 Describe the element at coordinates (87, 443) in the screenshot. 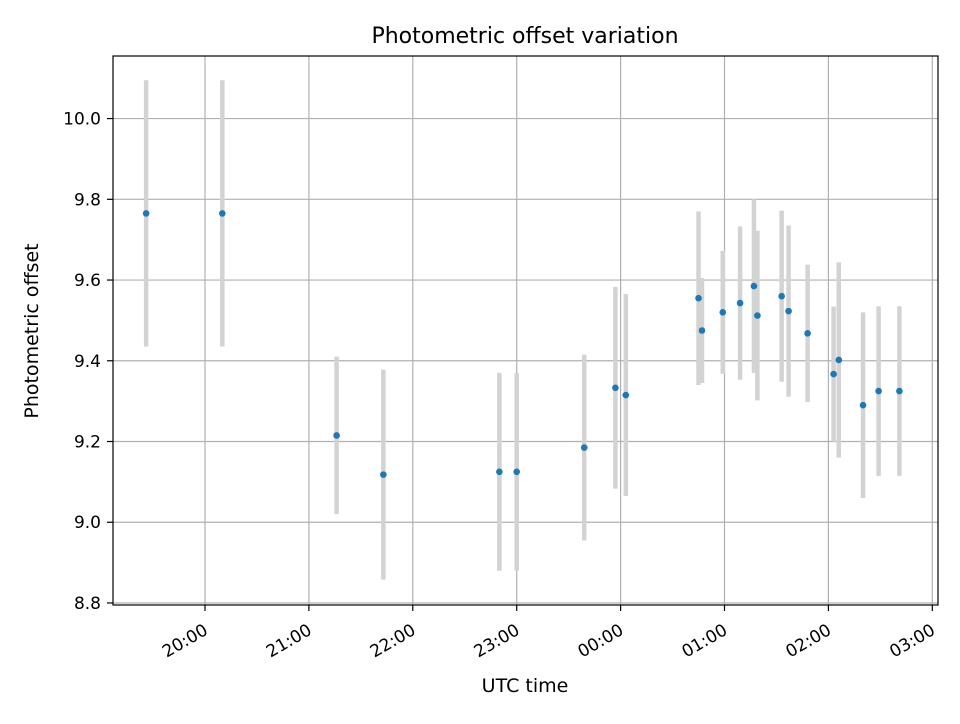

I see `y-tick-label: 9.2` at that location.